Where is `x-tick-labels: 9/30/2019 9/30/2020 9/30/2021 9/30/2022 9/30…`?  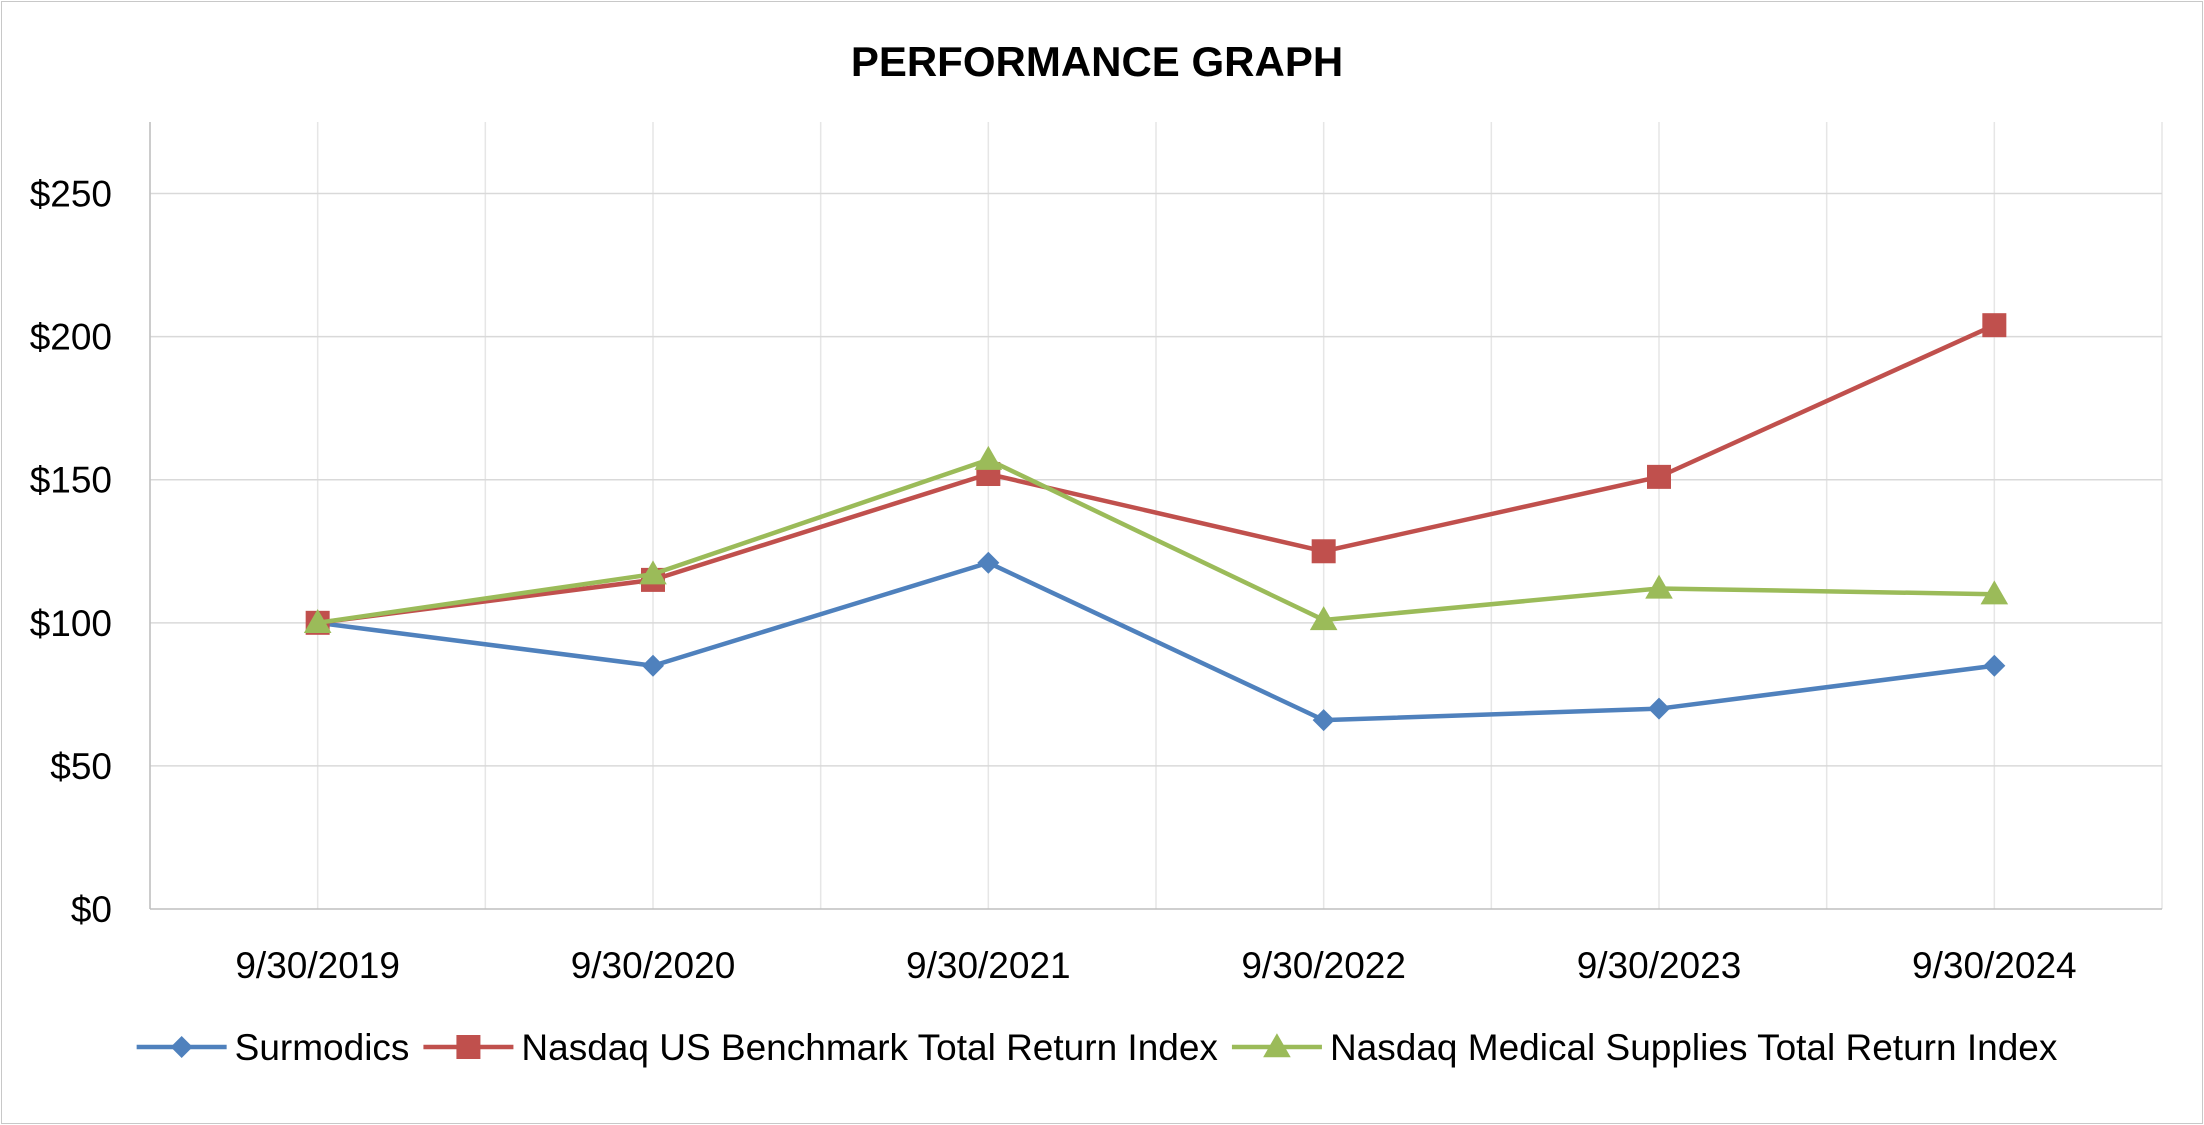 x-tick-labels: 9/30/2019 9/30/2020 9/30/2021 9/30/2022 9/30… is located at coordinates (1155, 965).